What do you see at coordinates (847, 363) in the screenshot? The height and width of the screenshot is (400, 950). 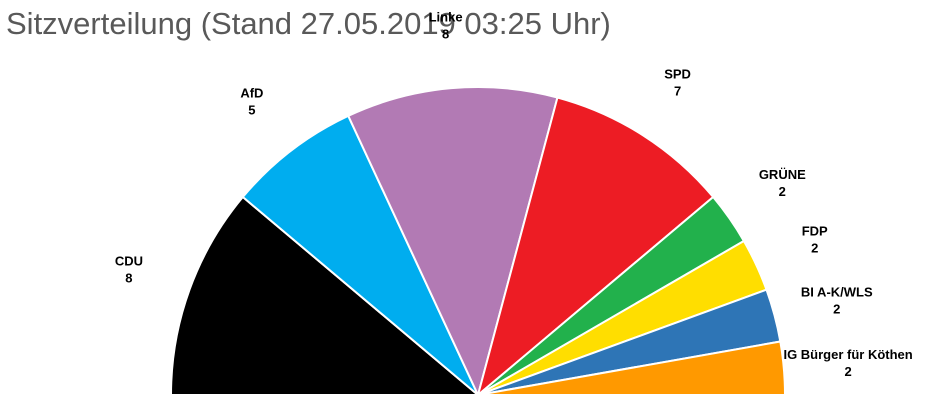 I see `data-label-ig-b-rger-f-r-k-then: IG Bürger für Köthen 2` at bounding box center [847, 363].